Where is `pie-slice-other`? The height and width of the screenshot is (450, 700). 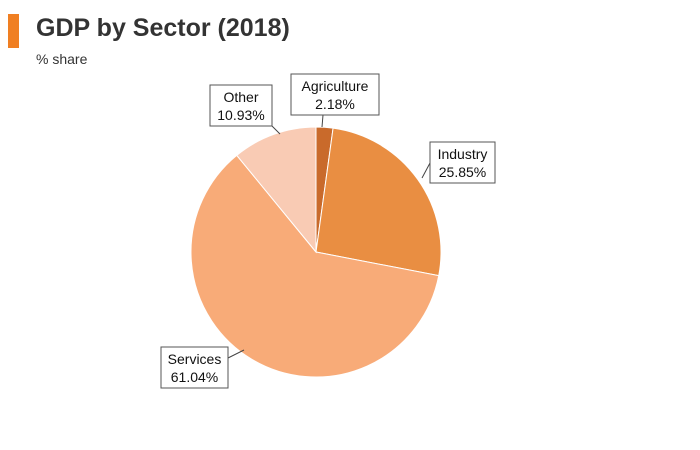
pie-slice-other is located at coordinates (276, 190).